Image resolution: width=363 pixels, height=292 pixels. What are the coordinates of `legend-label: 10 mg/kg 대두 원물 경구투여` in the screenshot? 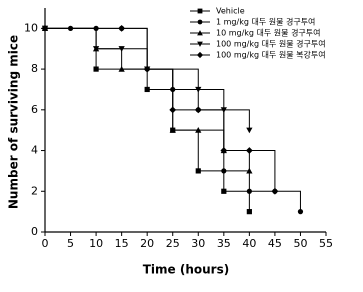 It's located at (268, 33).